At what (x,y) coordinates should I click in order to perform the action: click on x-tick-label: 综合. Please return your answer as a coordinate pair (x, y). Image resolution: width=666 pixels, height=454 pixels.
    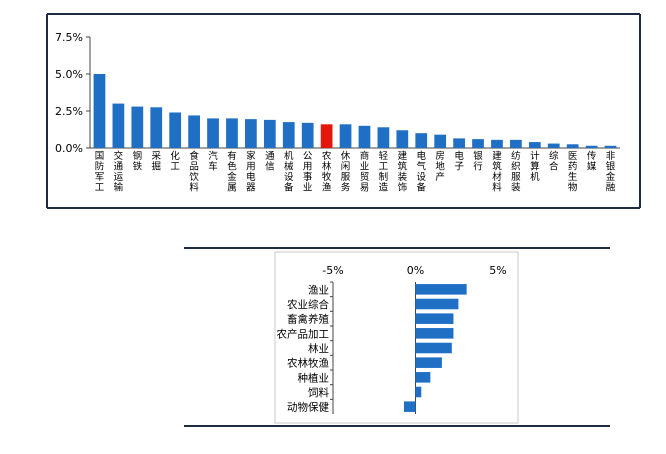
    Looking at the image, I should click on (554, 161).